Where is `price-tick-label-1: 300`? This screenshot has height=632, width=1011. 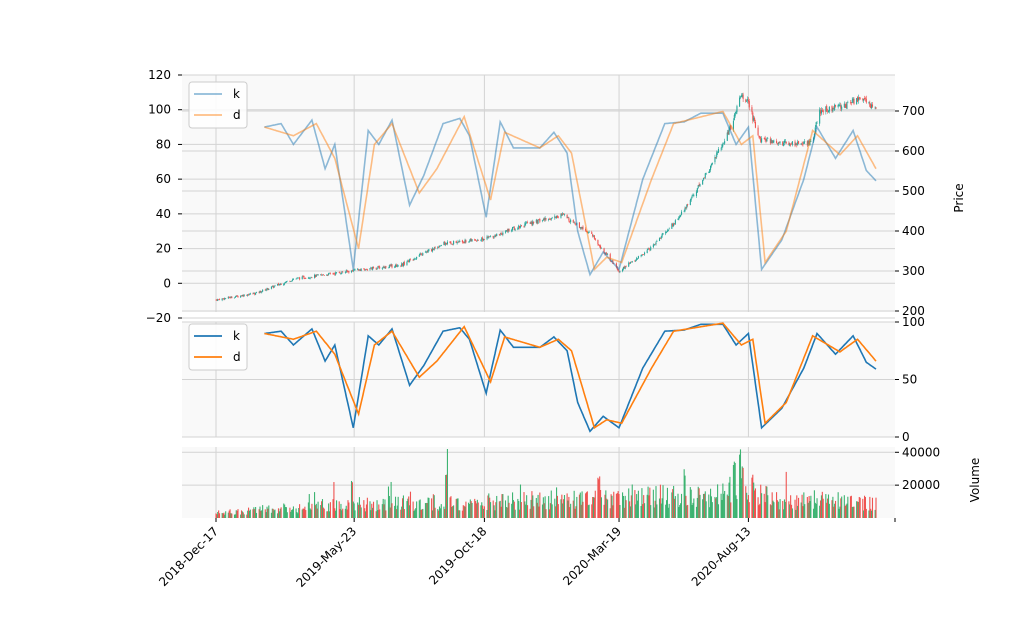 price-tick-label-1: 300 is located at coordinates (913, 271).